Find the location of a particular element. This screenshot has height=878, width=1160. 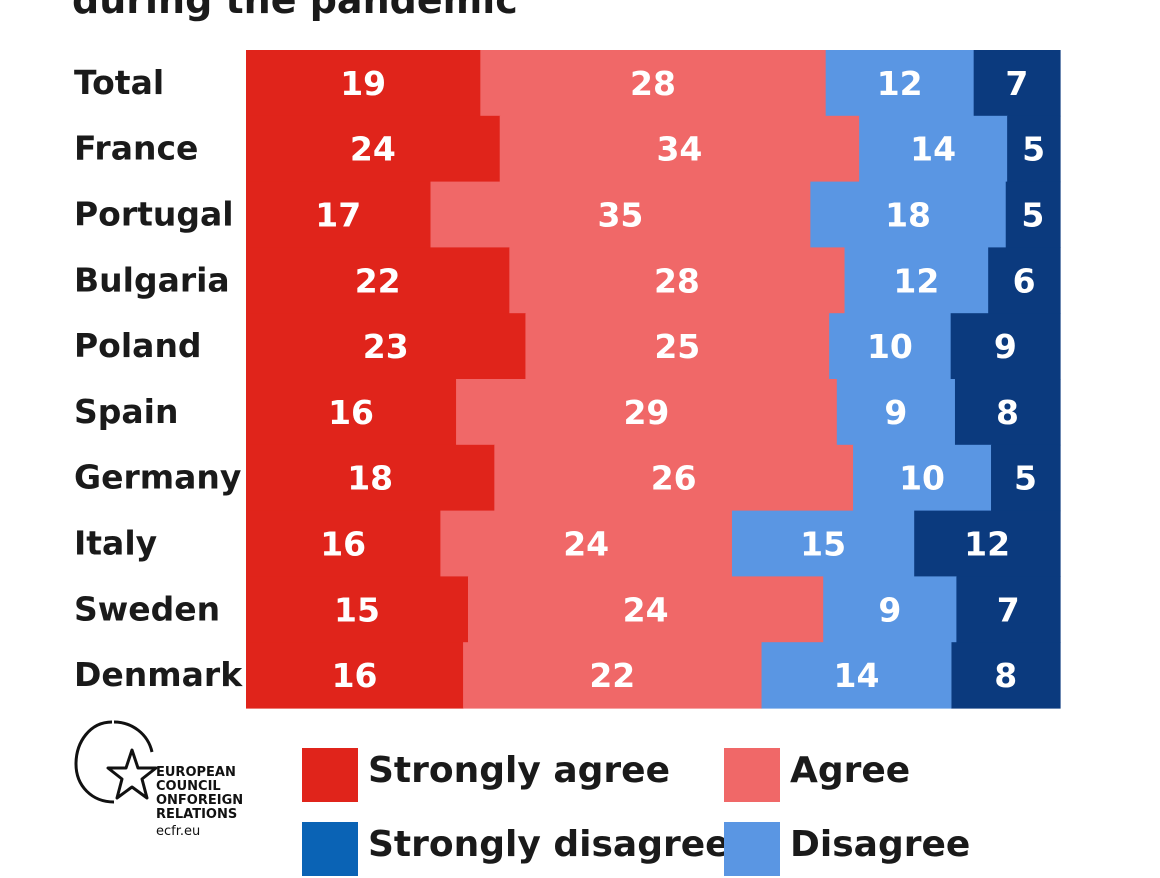

bar-italy-disagree is located at coordinates (823, 543).